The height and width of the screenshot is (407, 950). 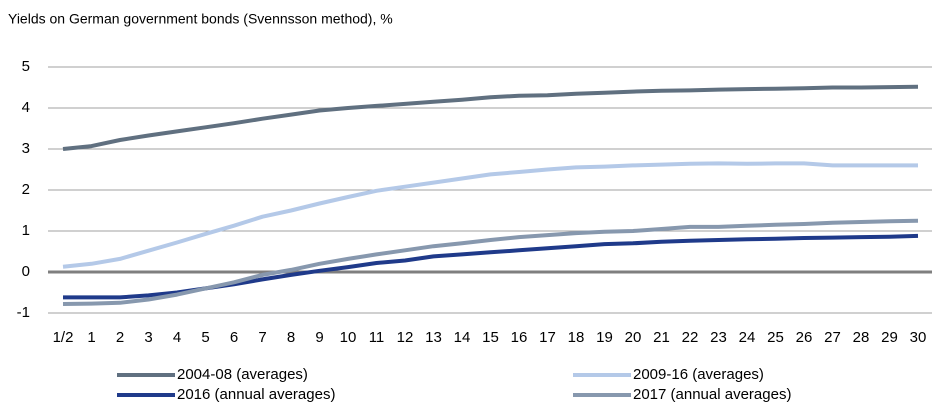 I want to click on x-tick-label: 23, so click(x=718, y=337).